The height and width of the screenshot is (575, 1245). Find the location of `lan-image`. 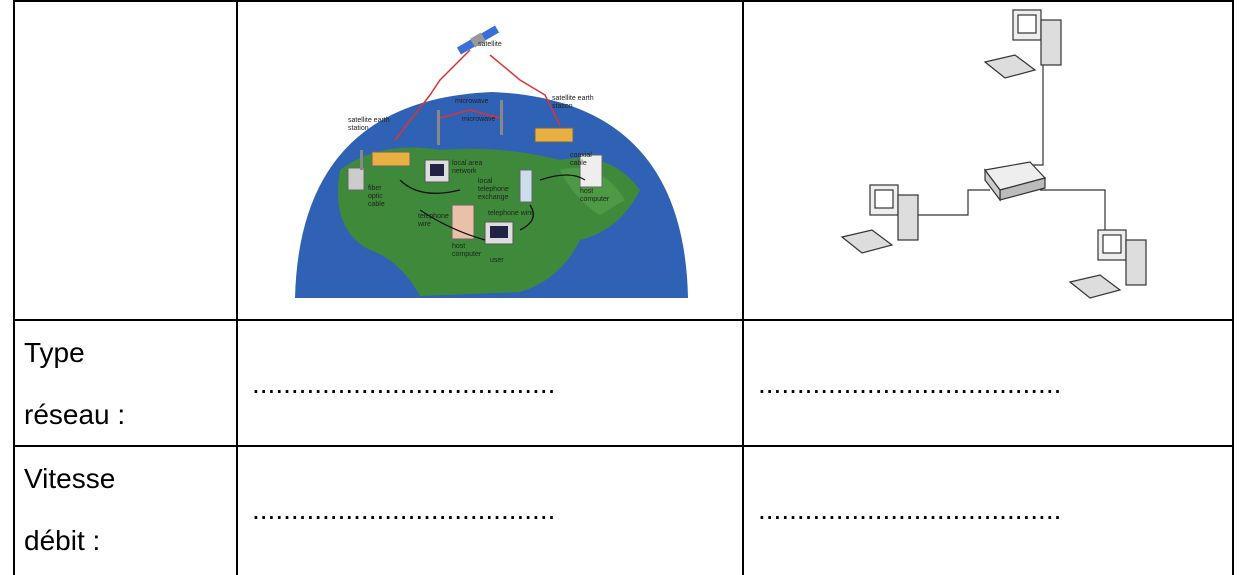

lan-image is located at coordinates (993, 154).